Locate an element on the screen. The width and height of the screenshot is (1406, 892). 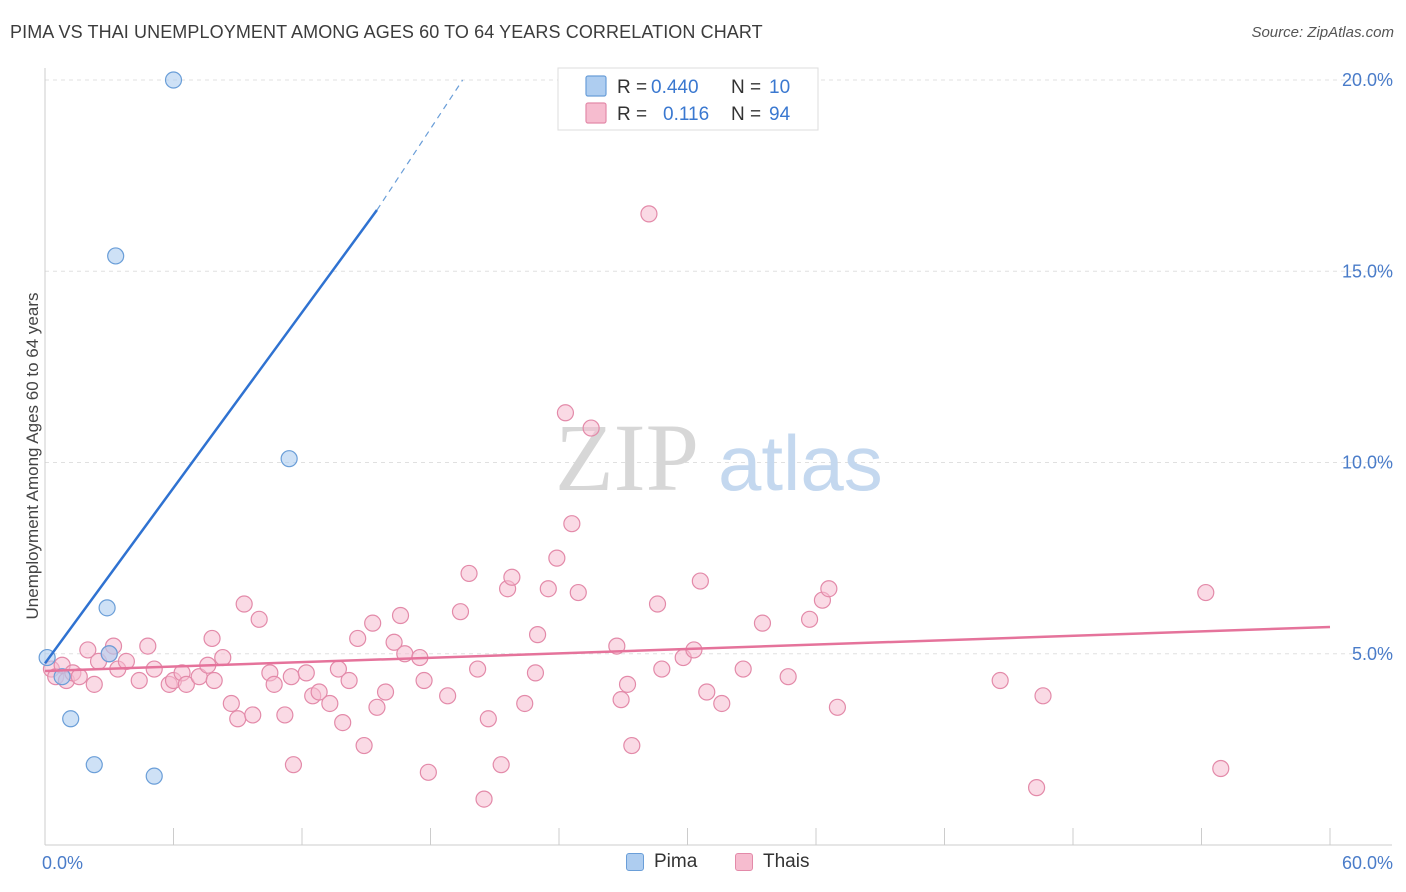
pima-trend-extension is located at coordinates (420, 145).